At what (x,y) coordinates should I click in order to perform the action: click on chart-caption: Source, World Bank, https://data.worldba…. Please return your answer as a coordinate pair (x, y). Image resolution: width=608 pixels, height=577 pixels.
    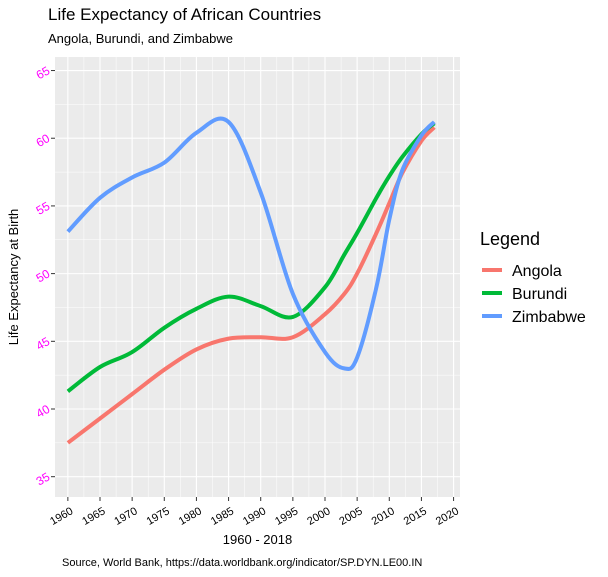
    Looking at the image, I should click on (242, 563).